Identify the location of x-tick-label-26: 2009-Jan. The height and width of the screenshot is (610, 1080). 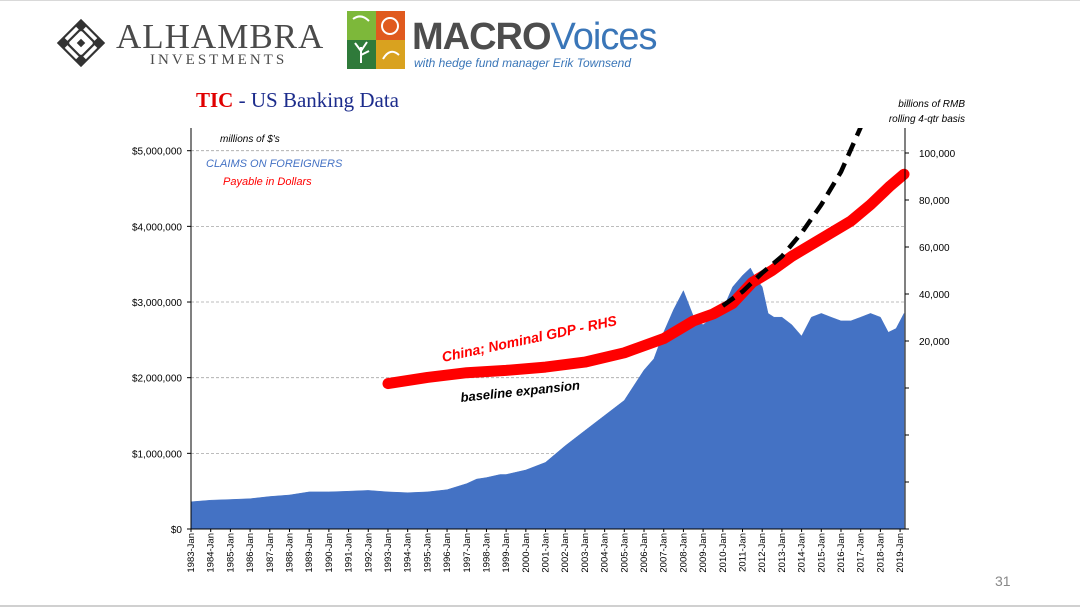
(703, 553).